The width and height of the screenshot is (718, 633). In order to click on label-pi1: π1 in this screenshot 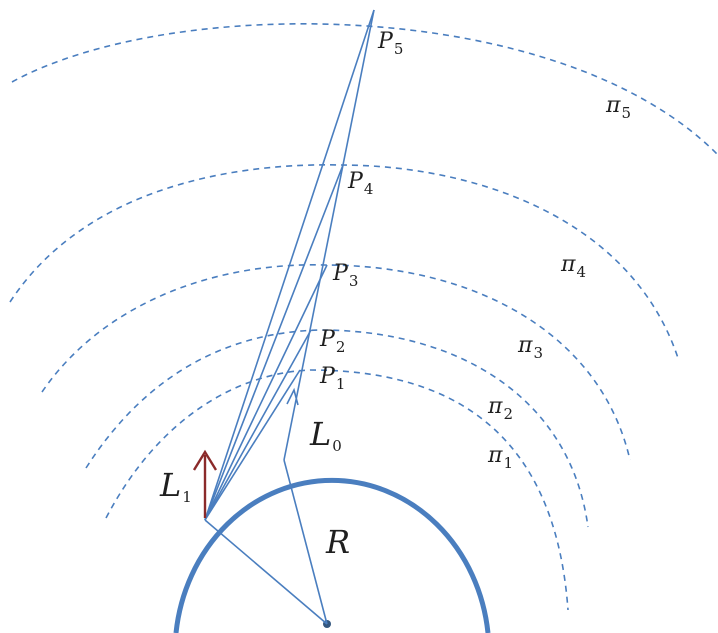, I will do `click(500, 457)`.